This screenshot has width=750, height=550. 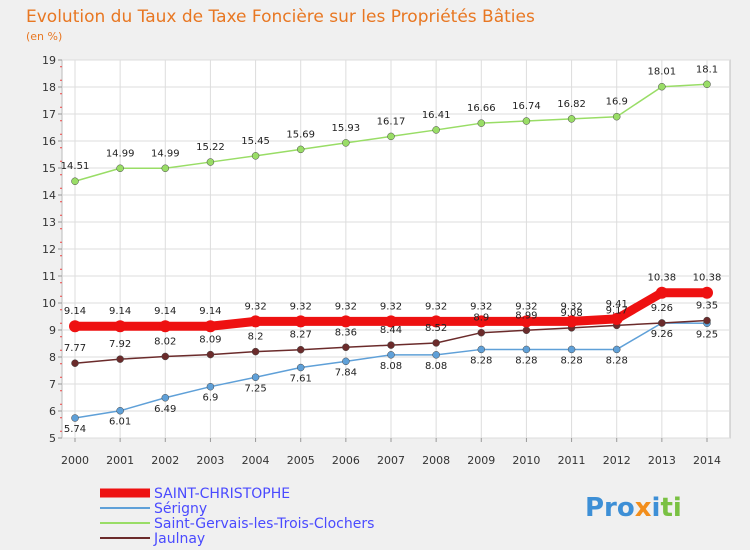 I want to click on y-tick-label: 16, so click(x=49, y=141).